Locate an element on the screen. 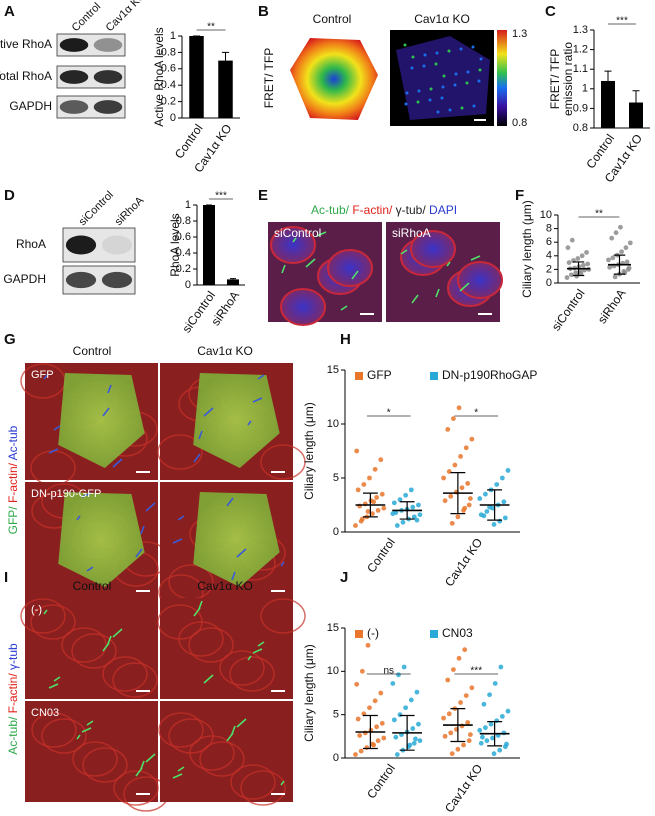  y-tick-label: 0.4 is located at coordinates (168, 85).